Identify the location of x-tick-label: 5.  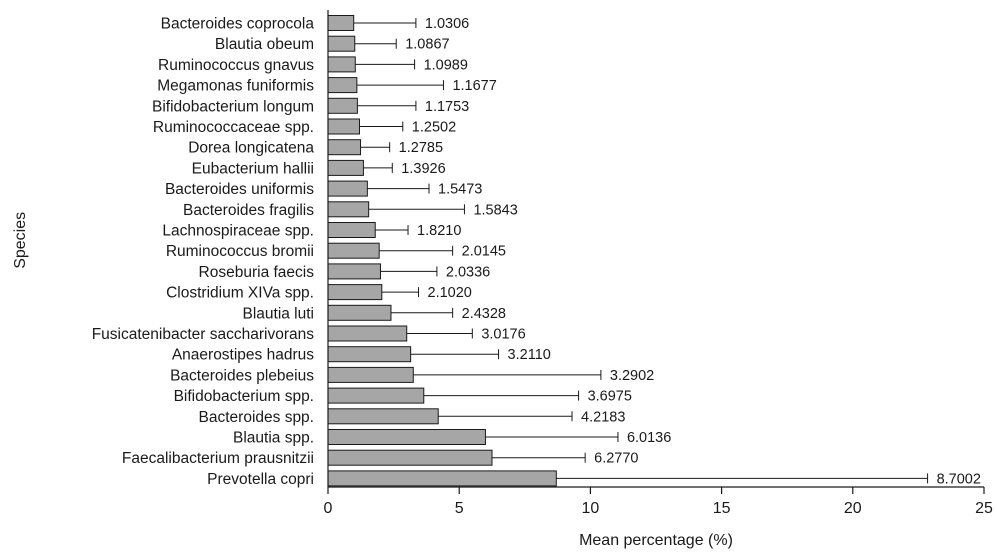
(459, 508).